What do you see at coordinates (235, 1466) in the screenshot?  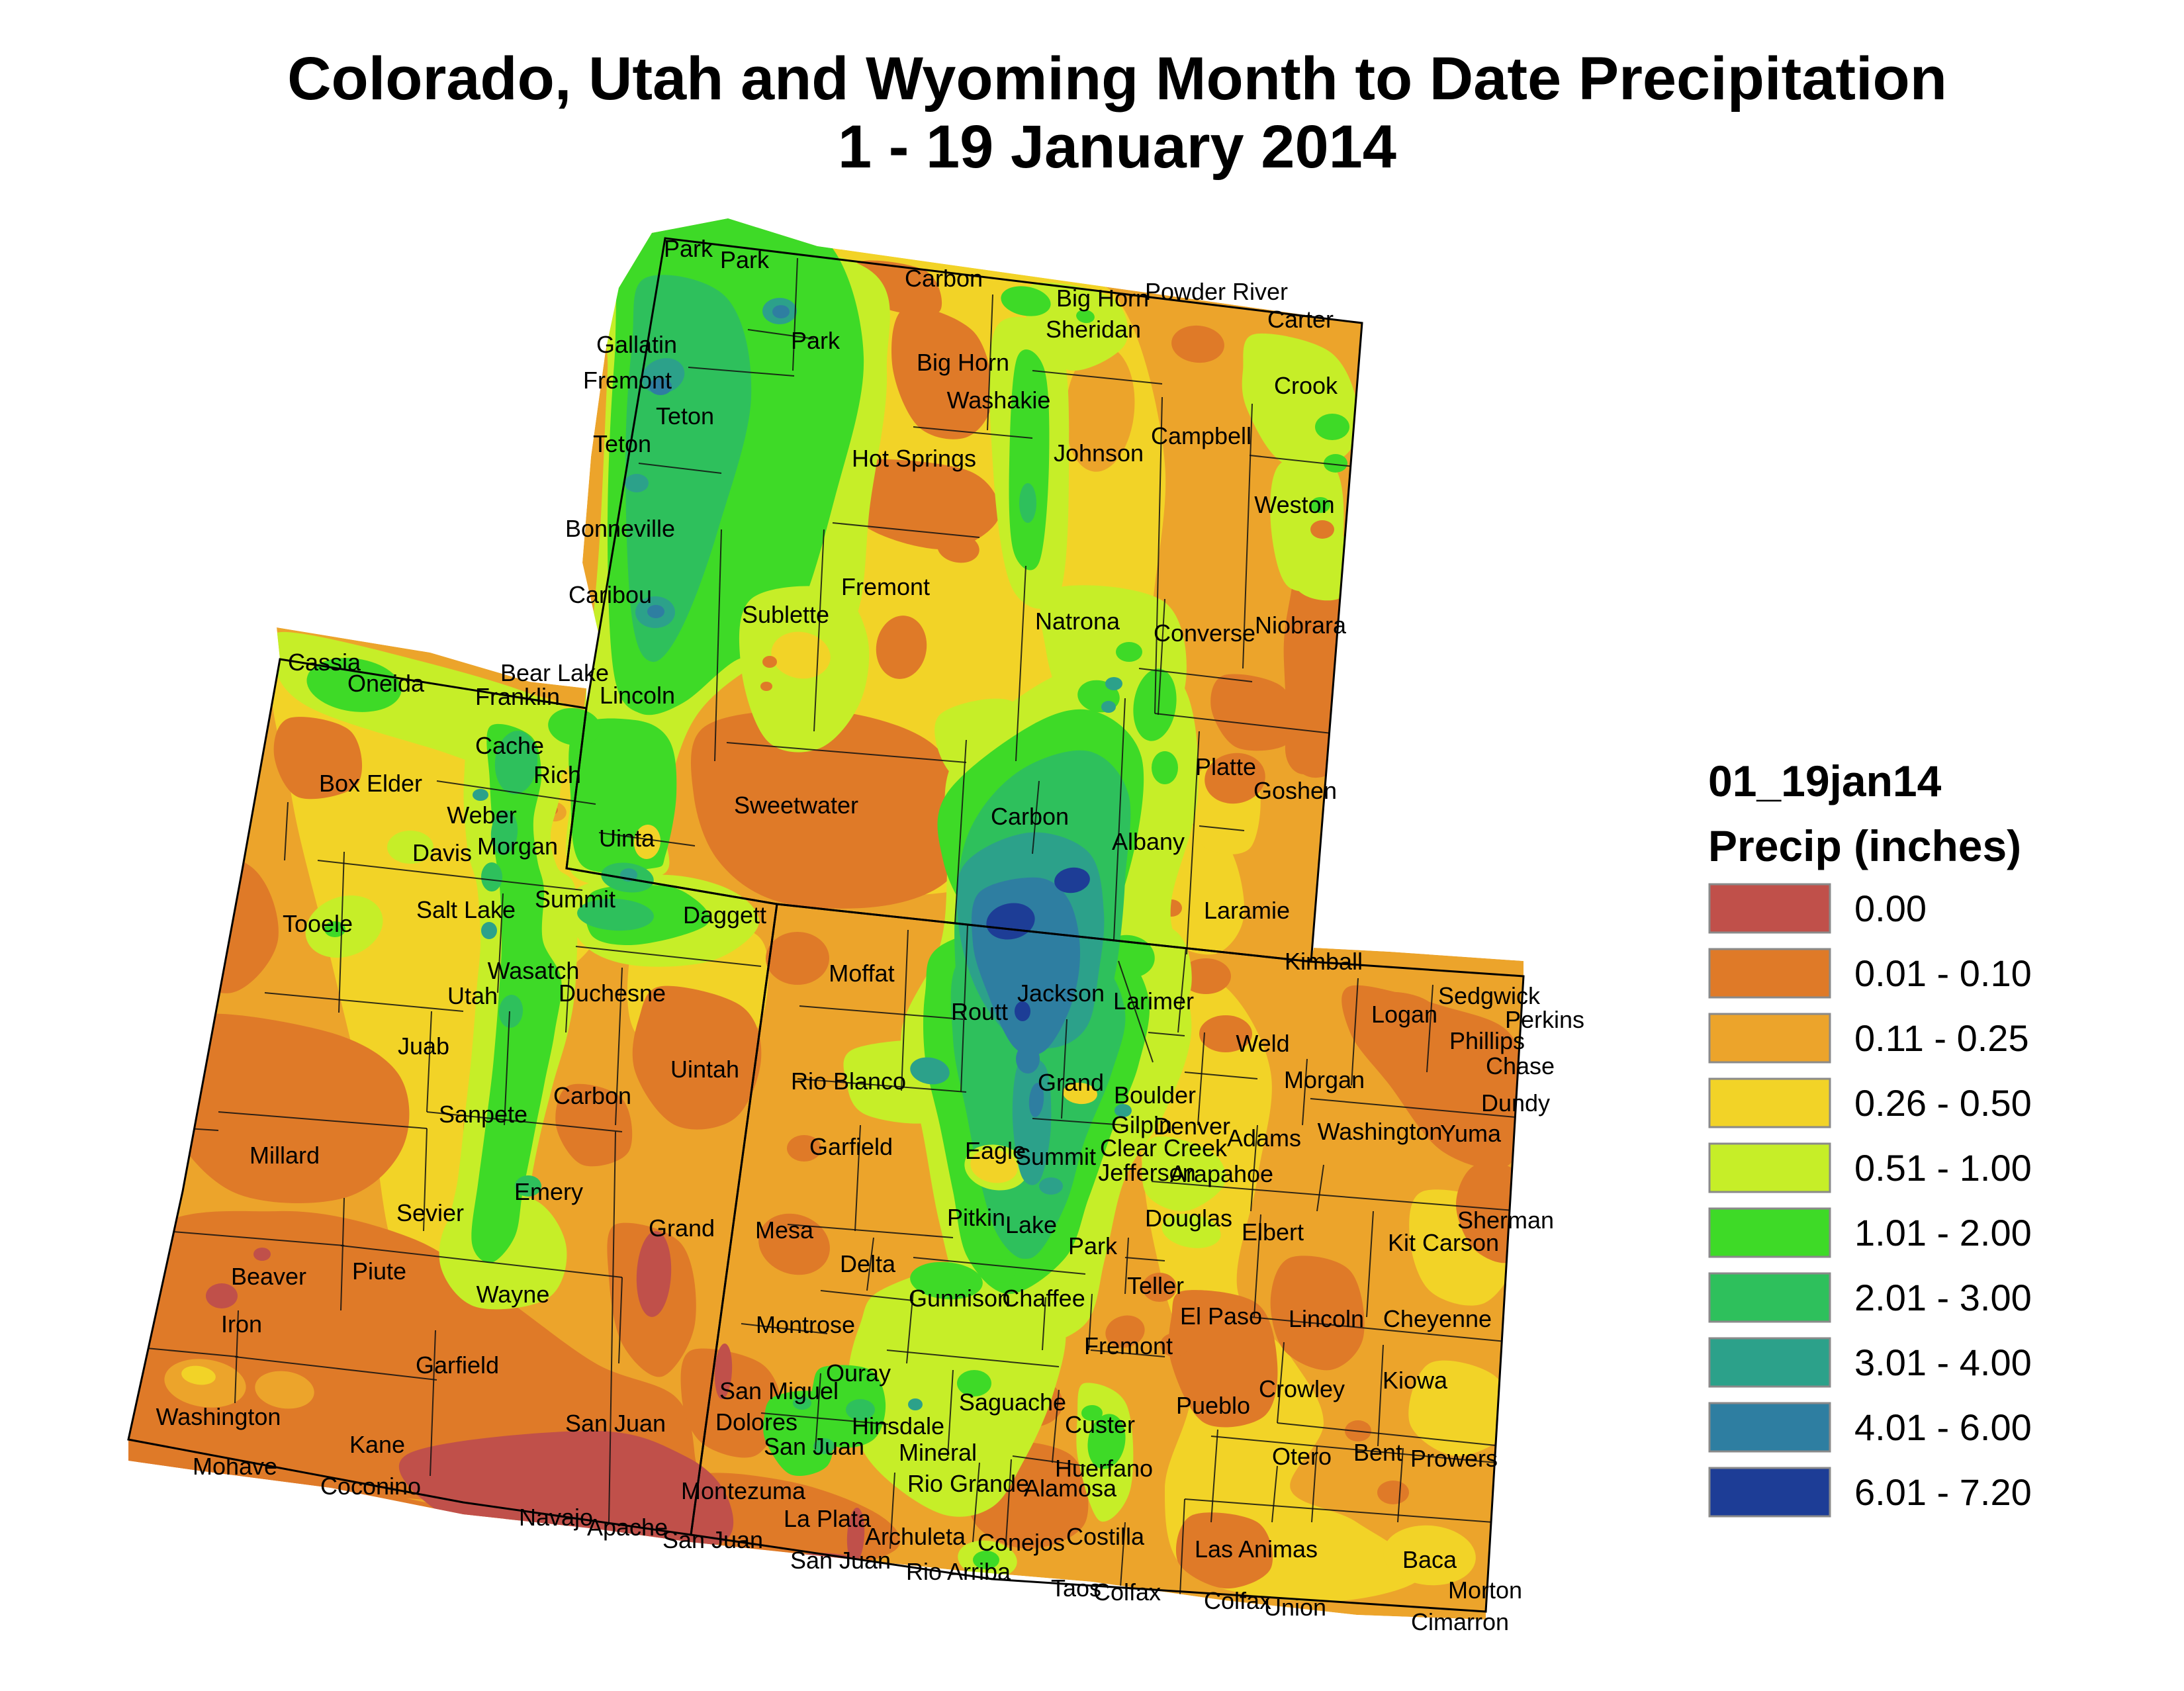 I see `svg-text: Mohave` at bounding box center [235, 1466].